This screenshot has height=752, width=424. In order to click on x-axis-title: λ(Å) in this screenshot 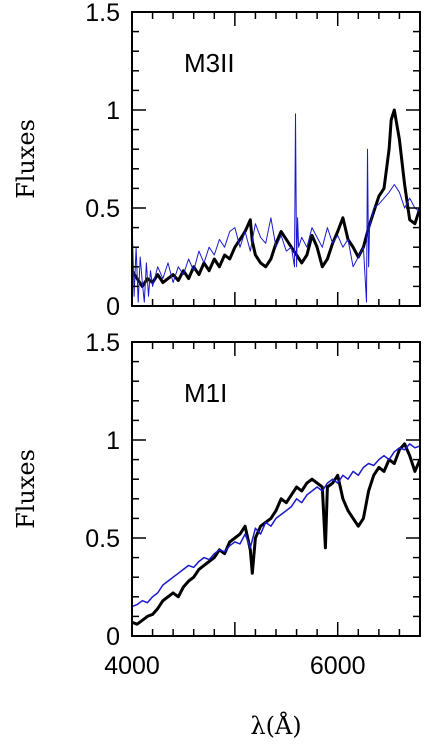, I will do `click(275, 725)`.